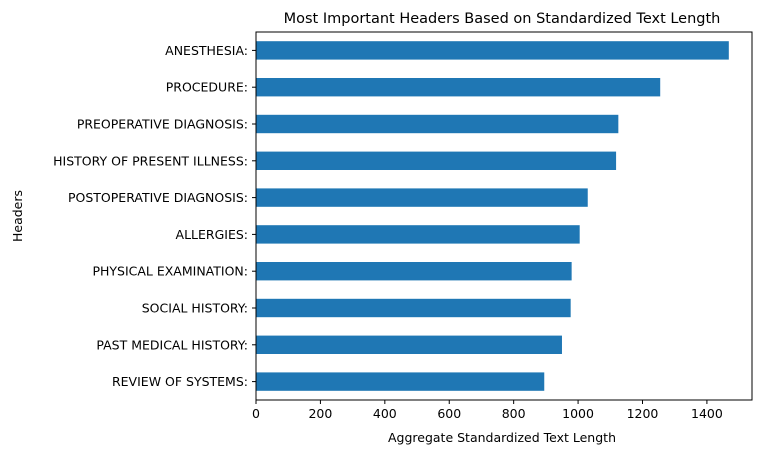  What do you see at coordinates (150, 160) in the screenshot?
I see `y-tick-label: HISTORY OF PRESENT ILLNESS:` at bounding box center [150, 160].